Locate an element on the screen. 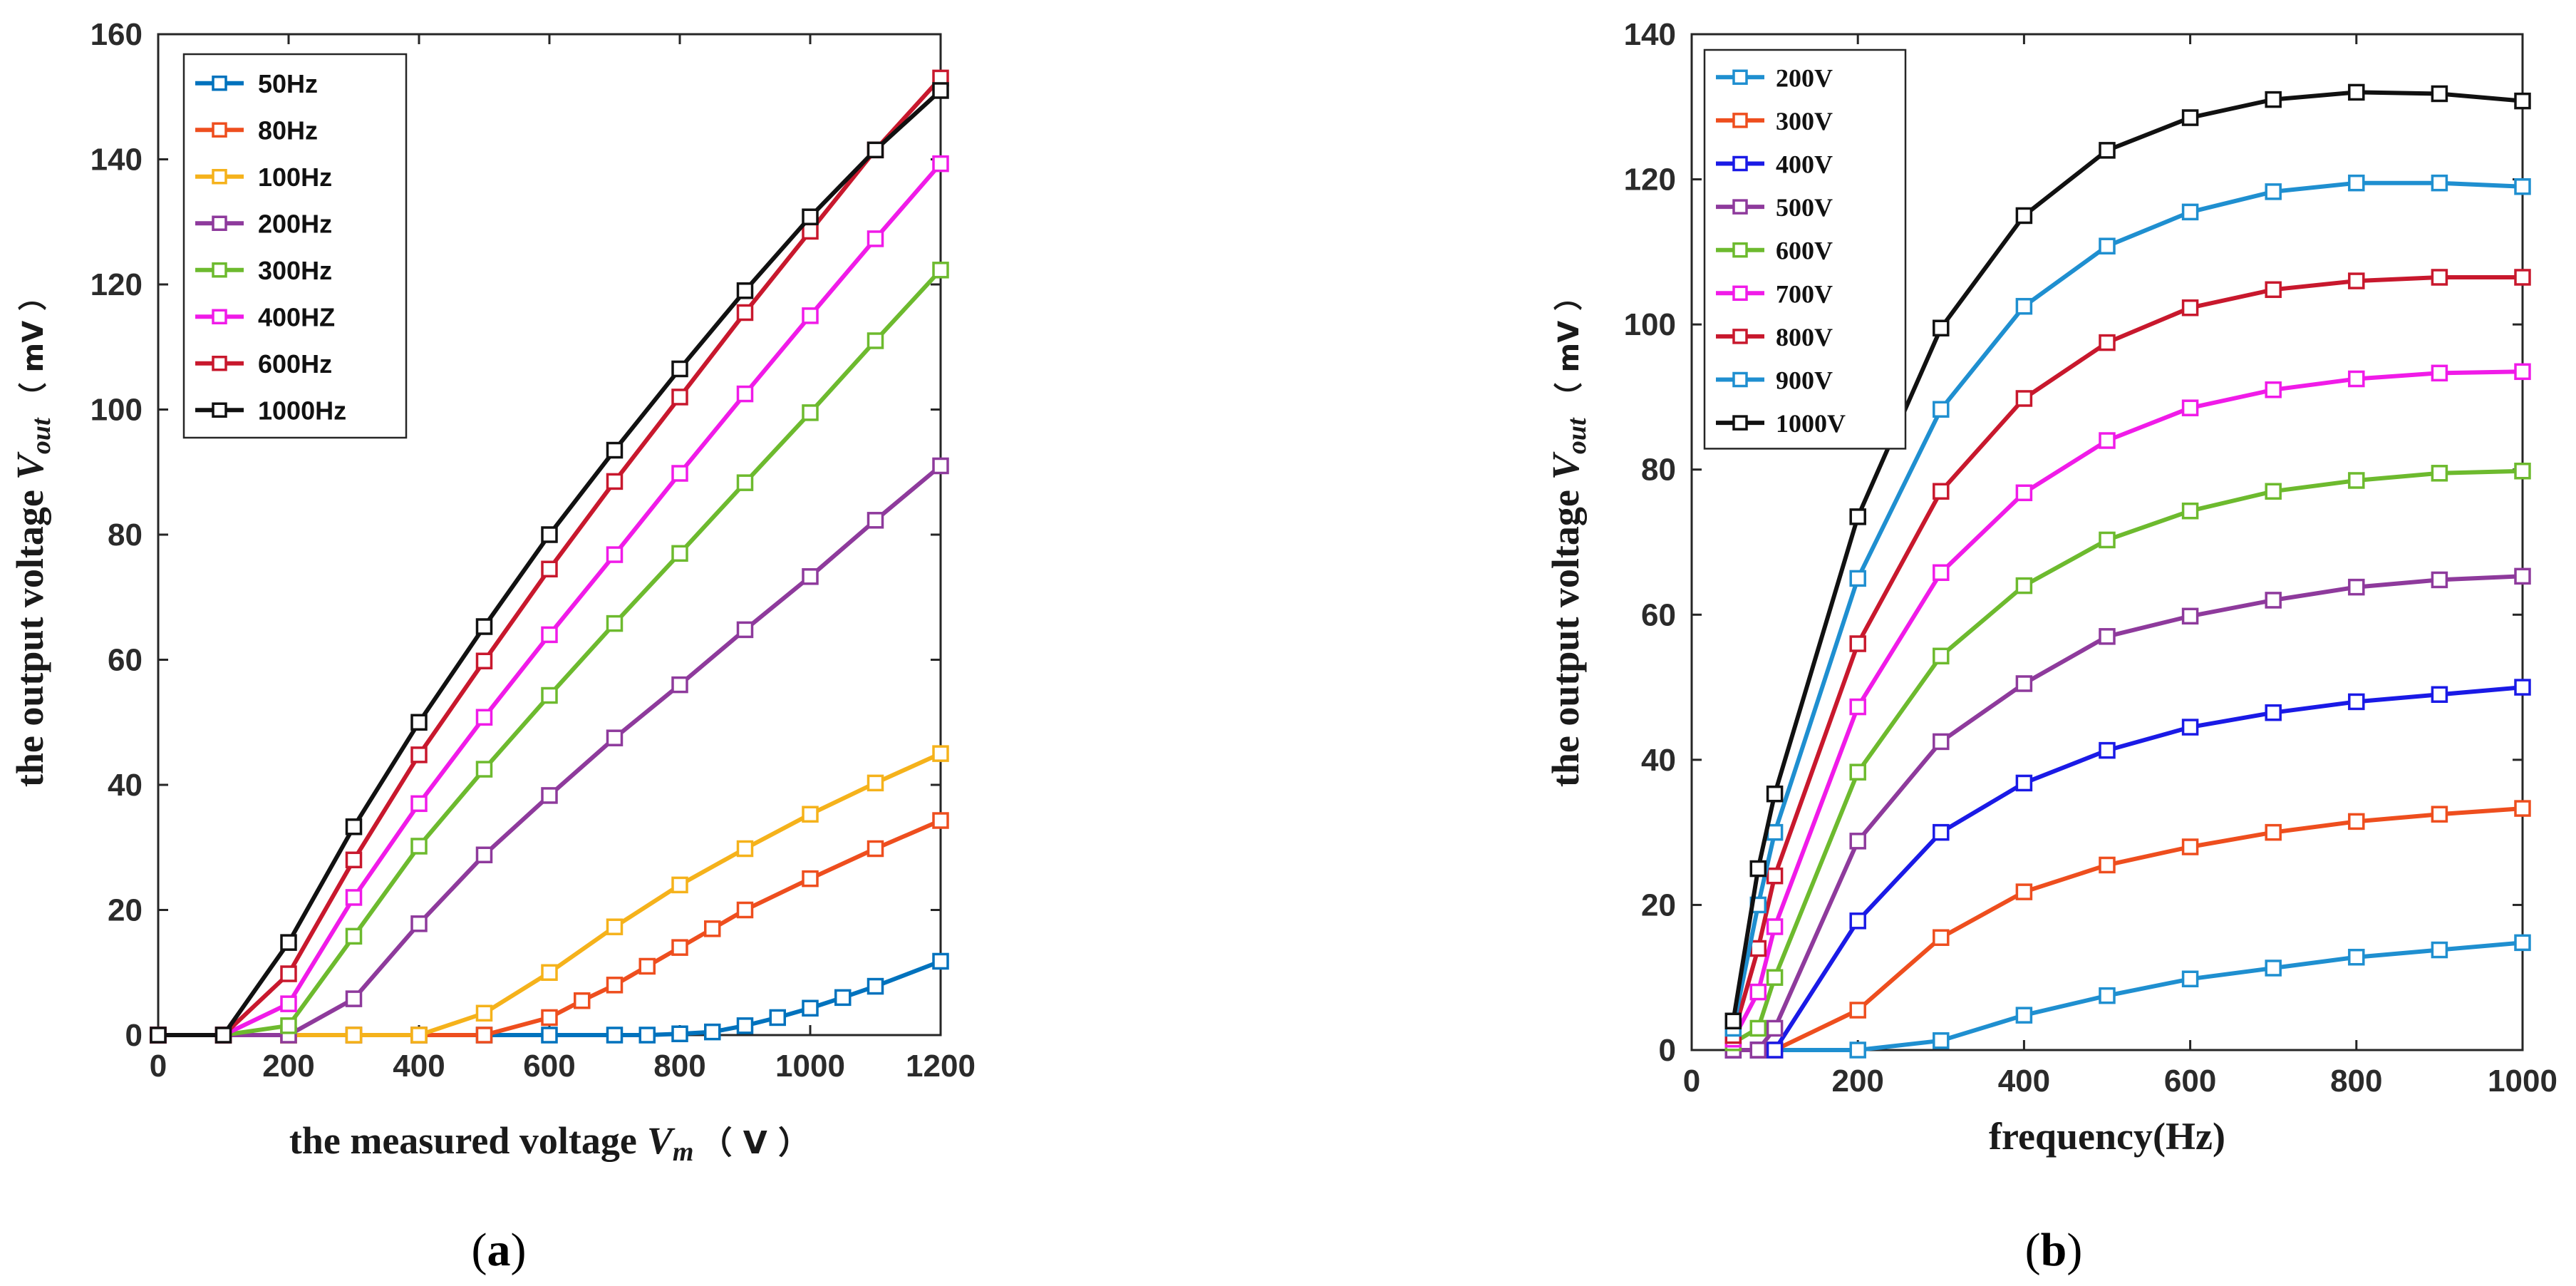 This screenshot has height=1286, width=2576. panel-b-y-tick-label: 60 is located at coordinates (1658, 614).